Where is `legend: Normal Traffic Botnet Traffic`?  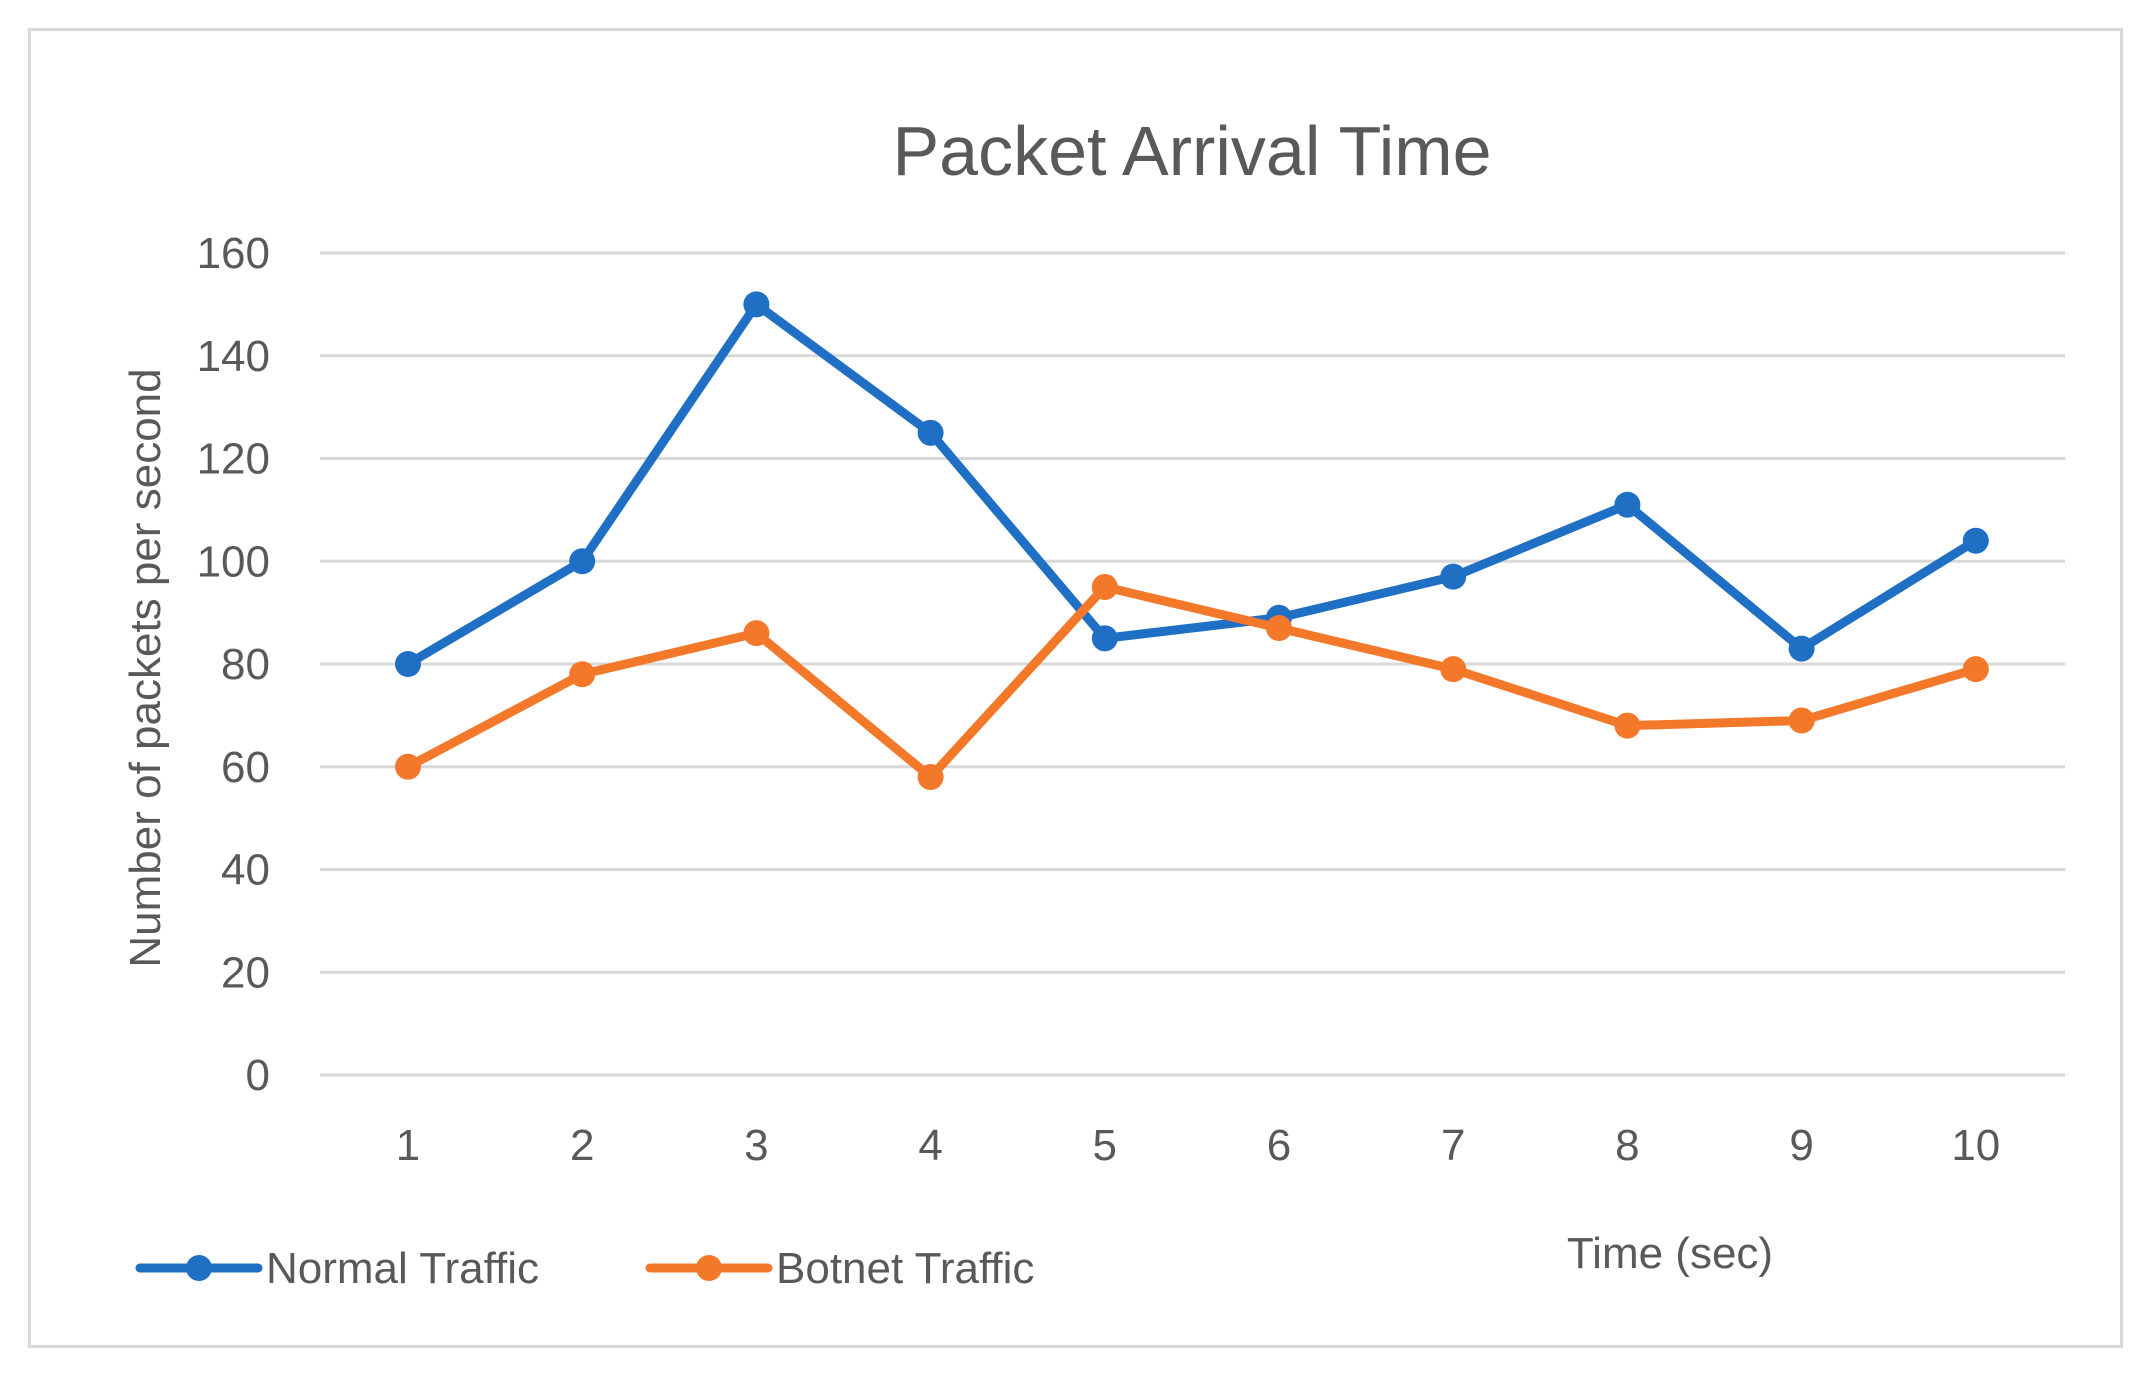 legend: Normal Traffic Botnet Traffic is located at coordinates (584, 1268).